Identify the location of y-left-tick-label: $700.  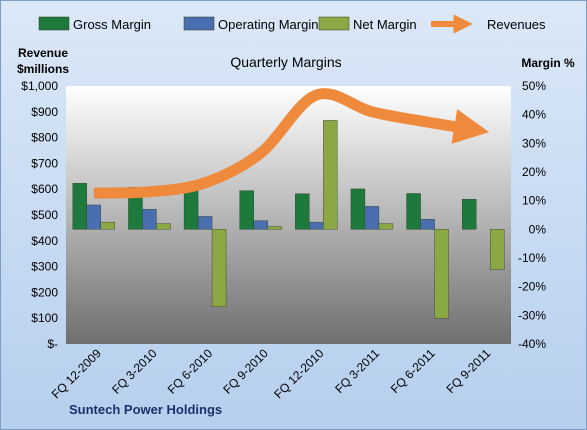
(44, 163).